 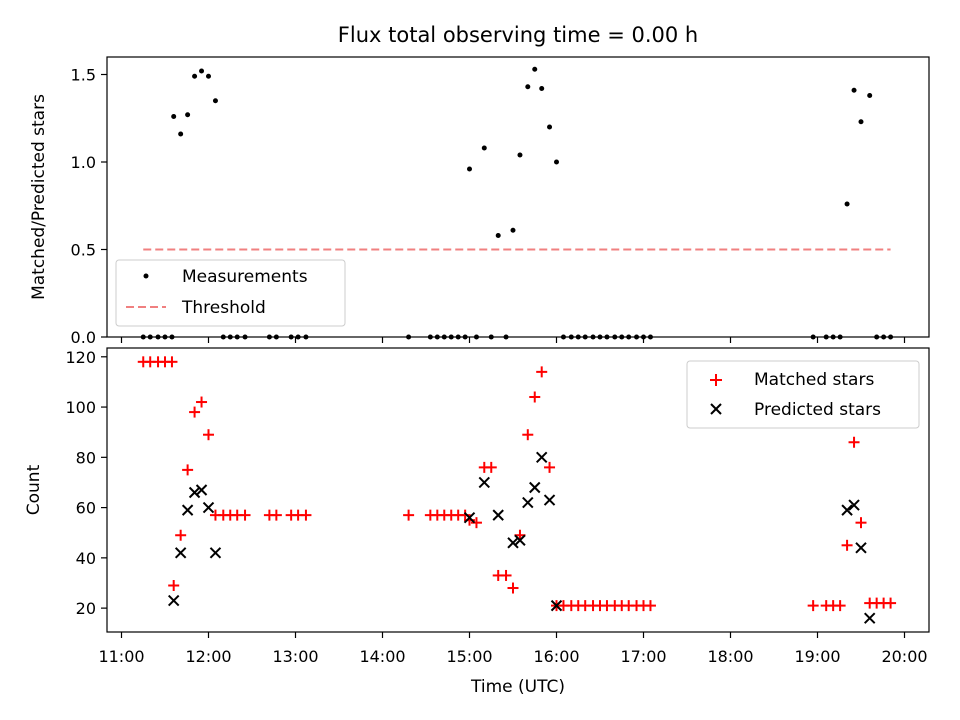 I want to click on bottom-legend: Matched stars Predicted stars, so click(x=803, y=394).